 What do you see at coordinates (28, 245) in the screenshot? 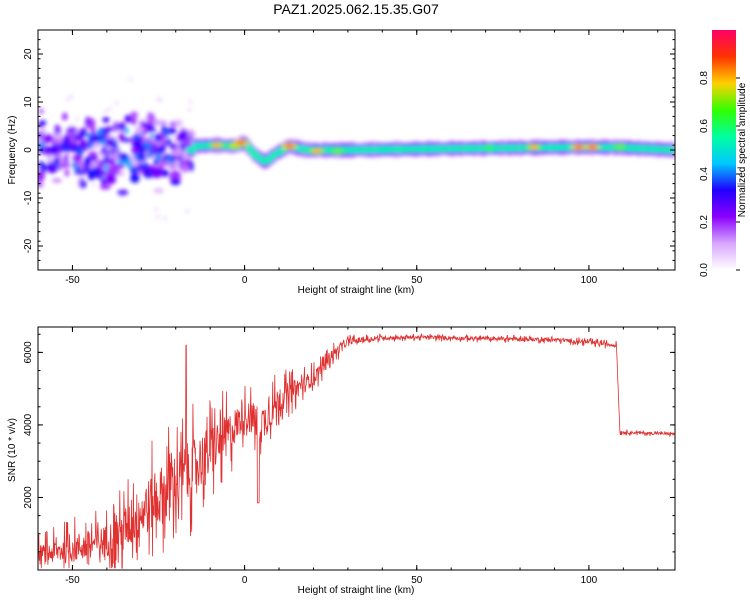
I see `spectrogram-y-tick-label: -20` at bounding box center [28, 245].